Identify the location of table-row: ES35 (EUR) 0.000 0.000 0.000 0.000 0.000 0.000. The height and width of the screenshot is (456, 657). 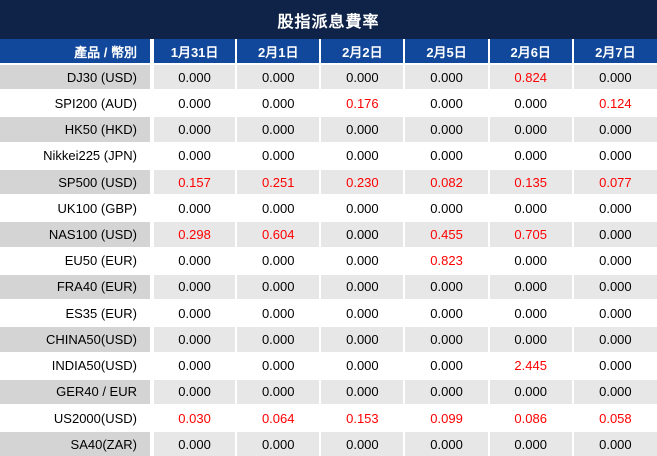
(328, 314).